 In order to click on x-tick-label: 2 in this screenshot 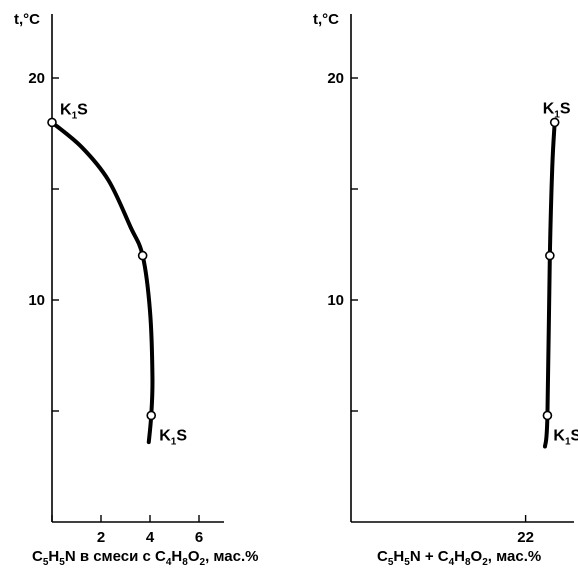, I will do `click(101, 537)`.